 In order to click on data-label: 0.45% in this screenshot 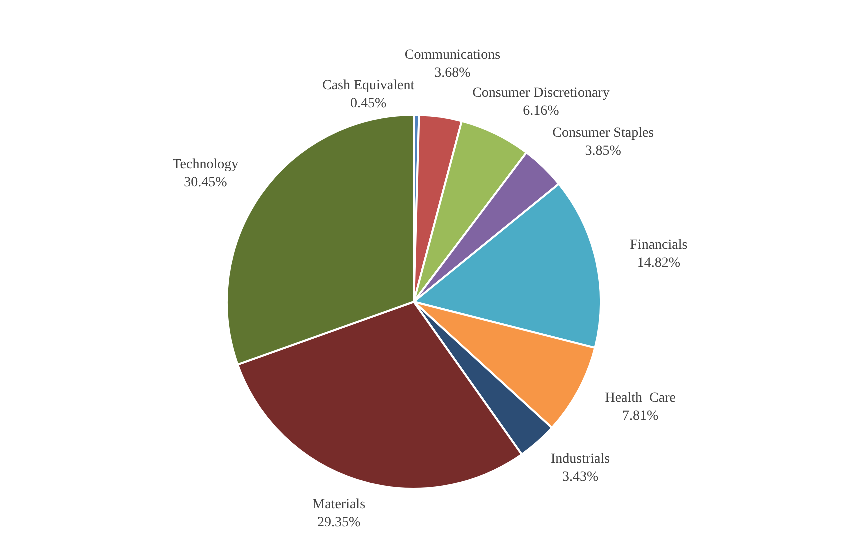, I will do `click(368, 104)`.